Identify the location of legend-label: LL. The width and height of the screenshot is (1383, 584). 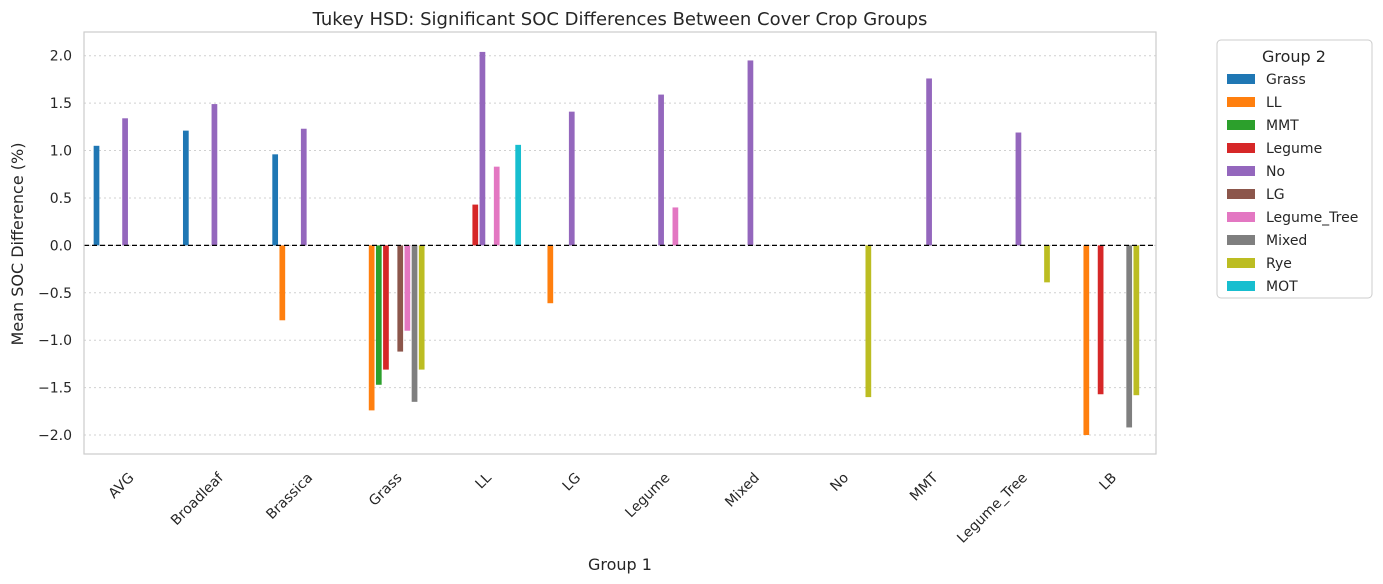
(1274, 103).